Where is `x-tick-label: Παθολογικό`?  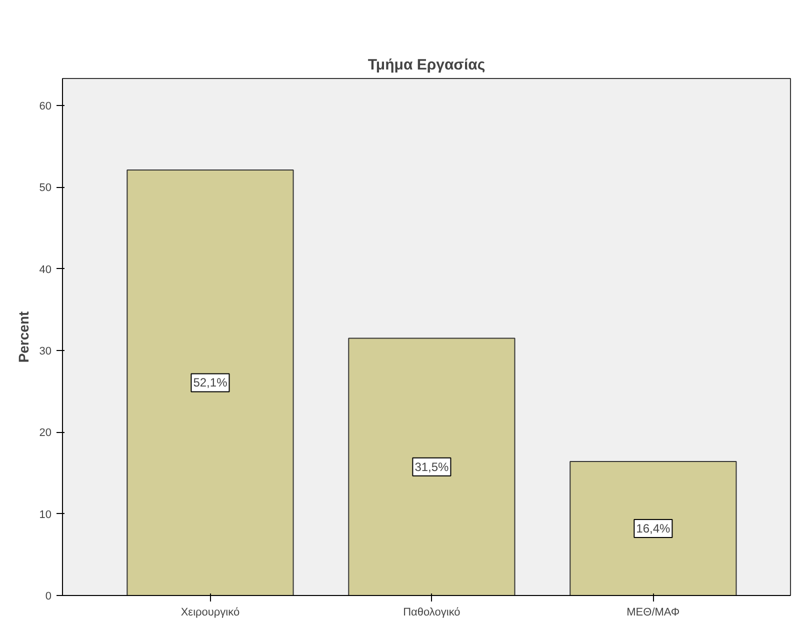 x-tick-label: Παθολογικό is located at coordinates (431, 612).